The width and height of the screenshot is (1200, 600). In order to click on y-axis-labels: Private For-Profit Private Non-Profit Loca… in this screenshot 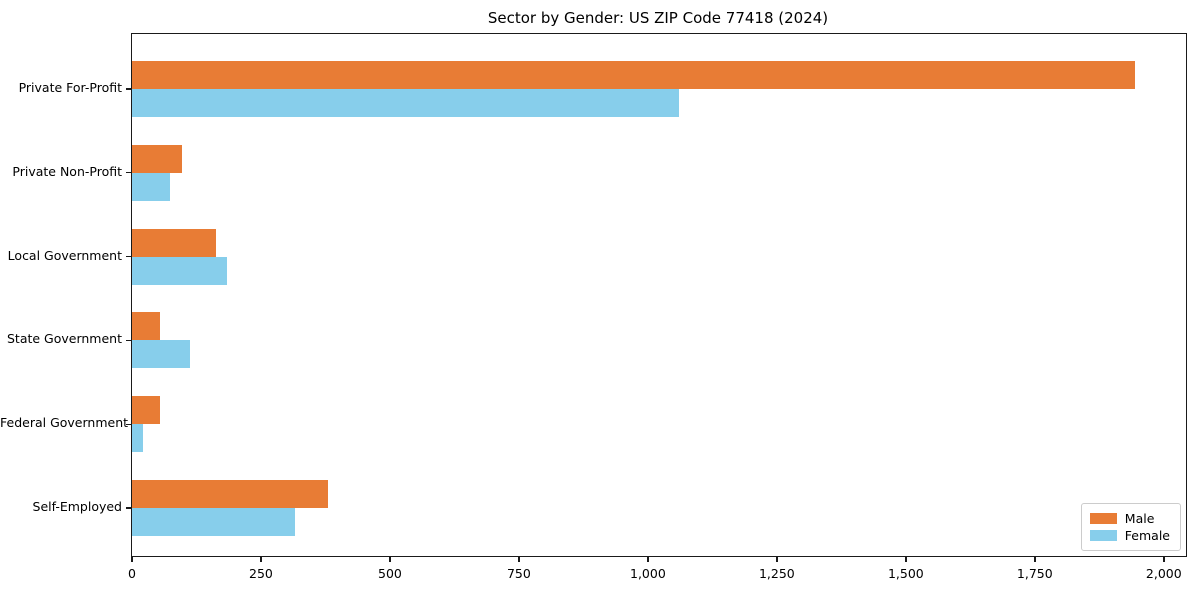, I will do `click(64, 294)`.